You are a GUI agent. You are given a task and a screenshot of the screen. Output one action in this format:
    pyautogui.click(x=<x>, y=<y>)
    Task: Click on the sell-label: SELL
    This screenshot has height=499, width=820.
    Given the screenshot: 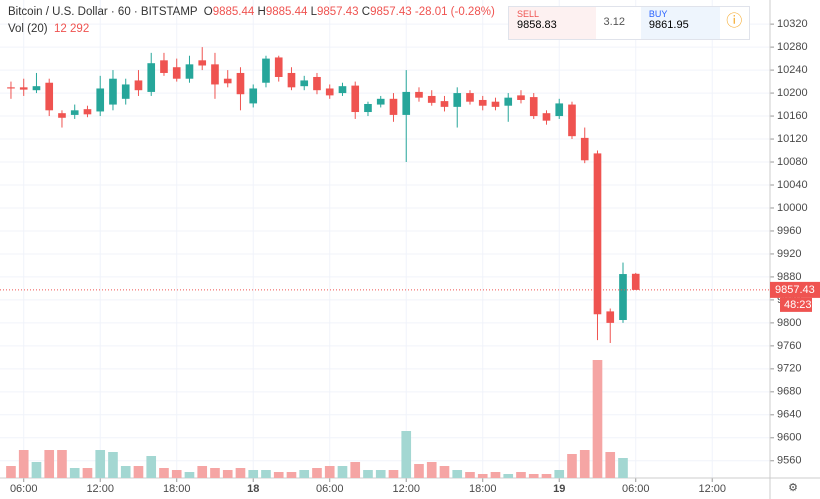 What is the action you would take?
    pyautogui.click(x=528, y=14)
    